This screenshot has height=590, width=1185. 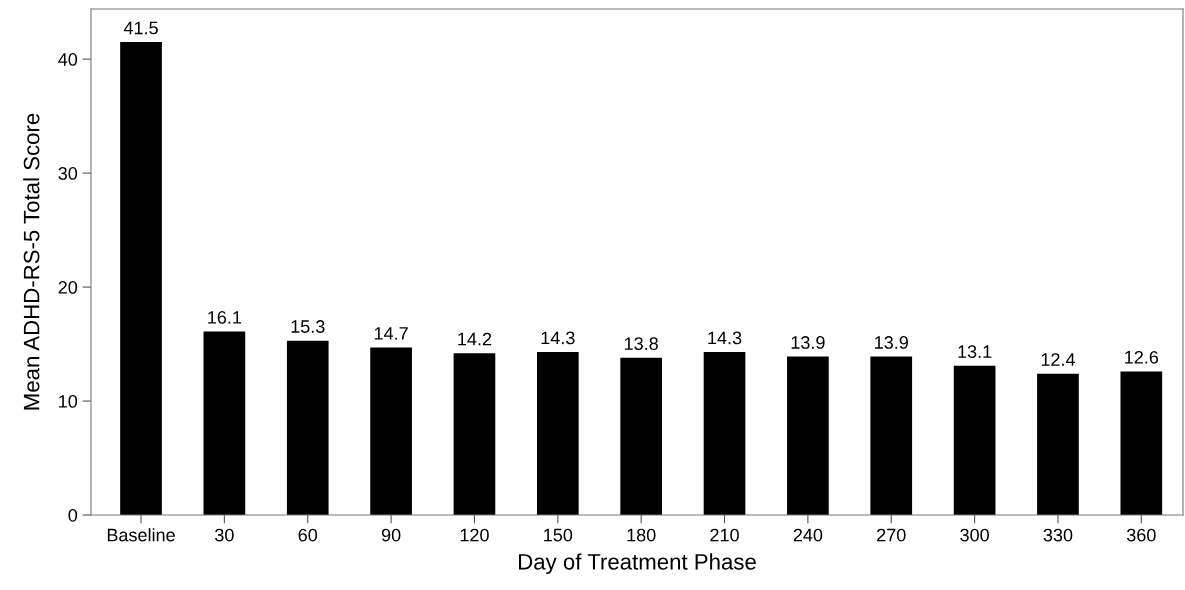 What do you see at coordinates (1058, 535) in the screenshot?
I see `x-tick-label: 330` at bounding box center [1058, 535].